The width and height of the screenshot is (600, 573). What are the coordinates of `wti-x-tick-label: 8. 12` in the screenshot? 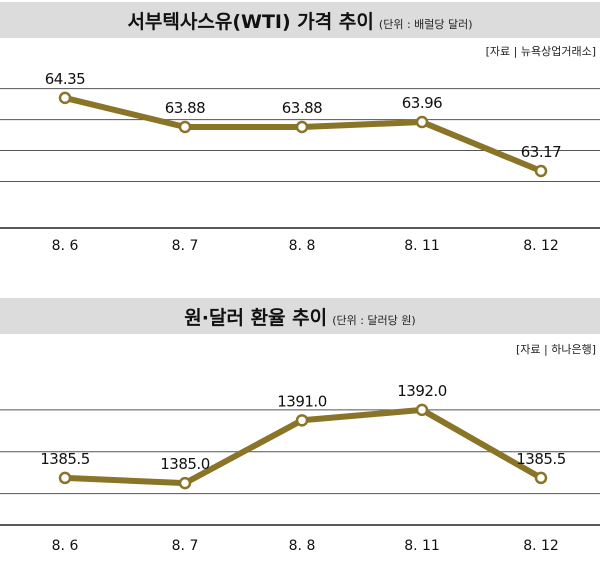 It's located at (541, 246).